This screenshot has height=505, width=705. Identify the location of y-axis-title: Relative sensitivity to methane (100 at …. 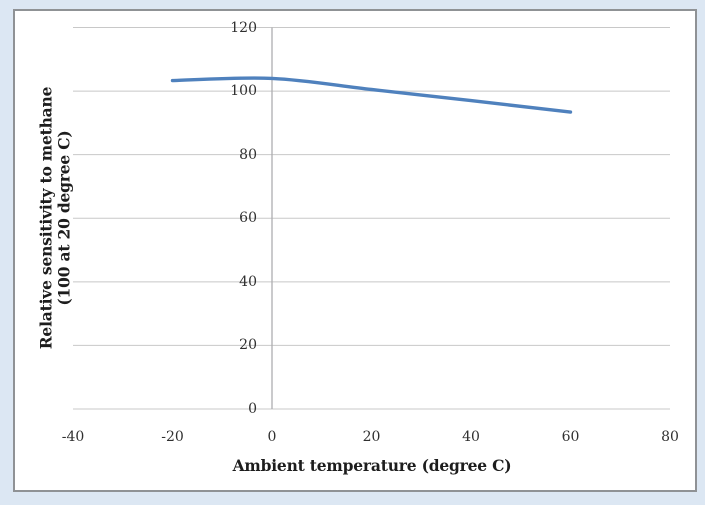
(55, 218).